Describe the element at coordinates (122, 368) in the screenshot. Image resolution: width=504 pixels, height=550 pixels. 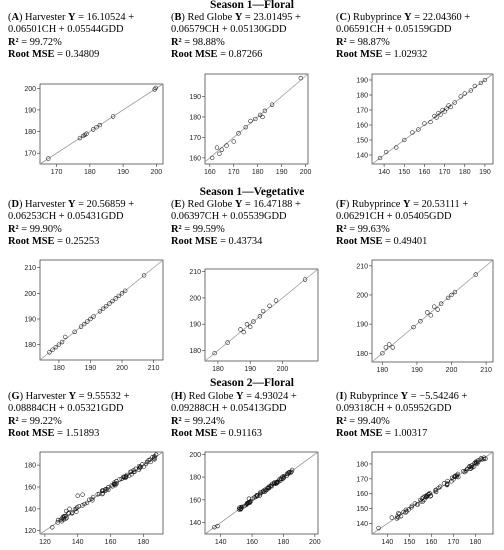
I see `x-tick-label: 200` at that location.